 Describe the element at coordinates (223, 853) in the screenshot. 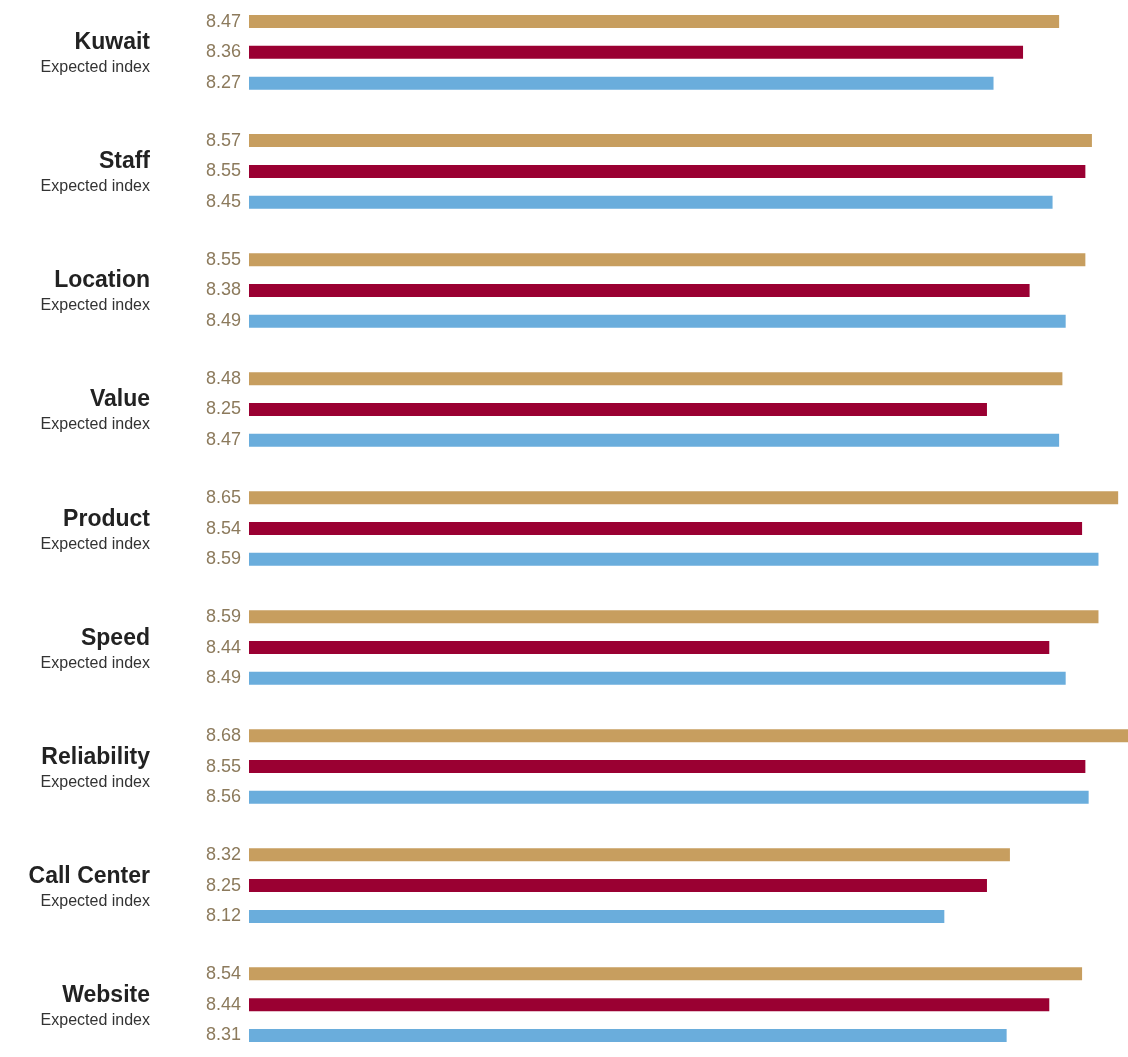

I see `data-label: 8.32` at that location.